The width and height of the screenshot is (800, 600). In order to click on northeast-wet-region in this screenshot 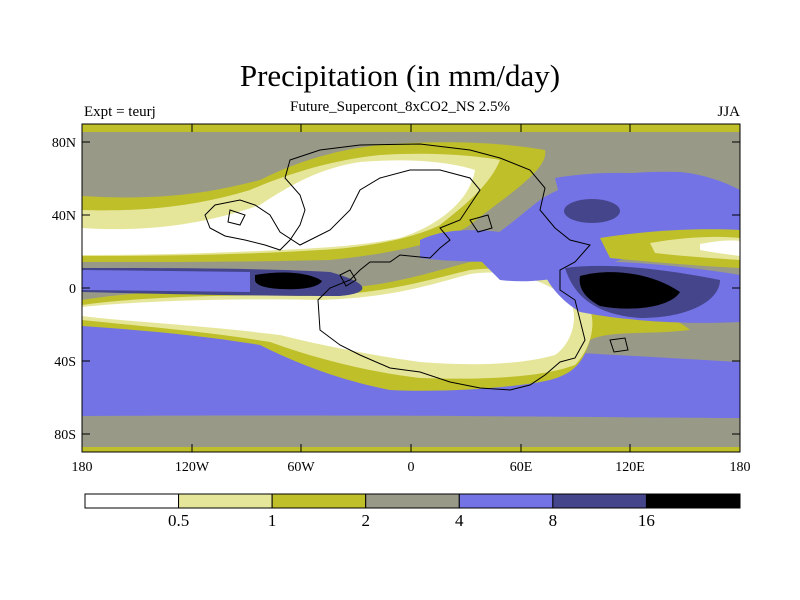, I will do `click(605, 226)`.